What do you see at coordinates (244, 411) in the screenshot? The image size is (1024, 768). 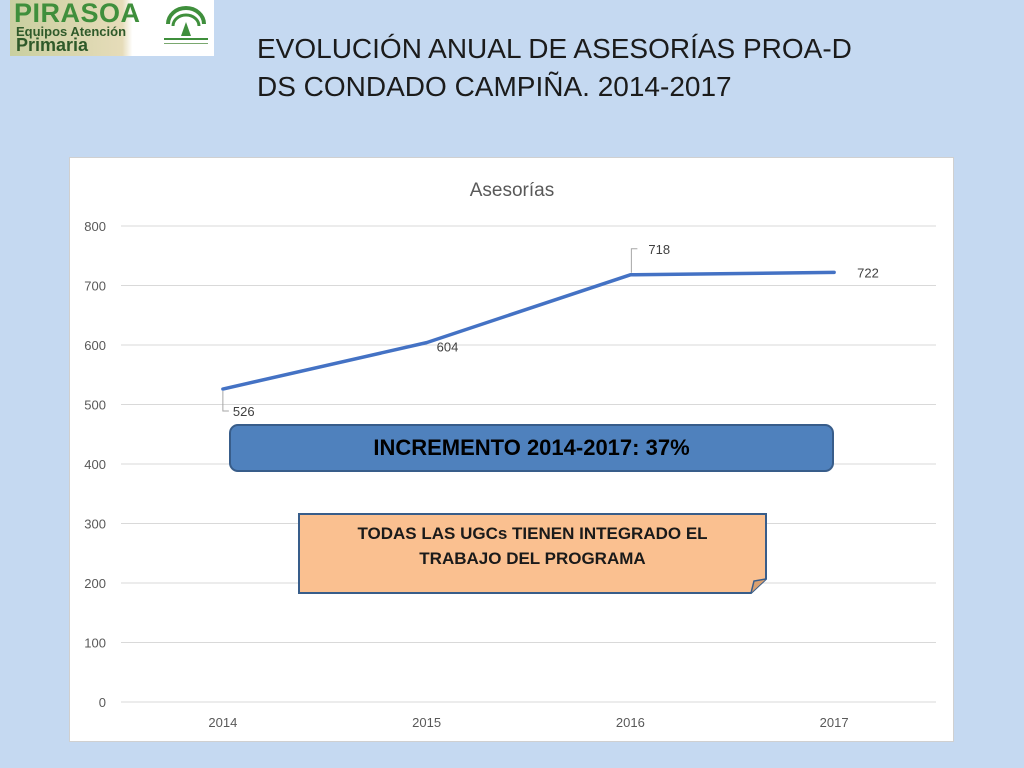 I see `data-label: 526` at bounding box center [244, 411].